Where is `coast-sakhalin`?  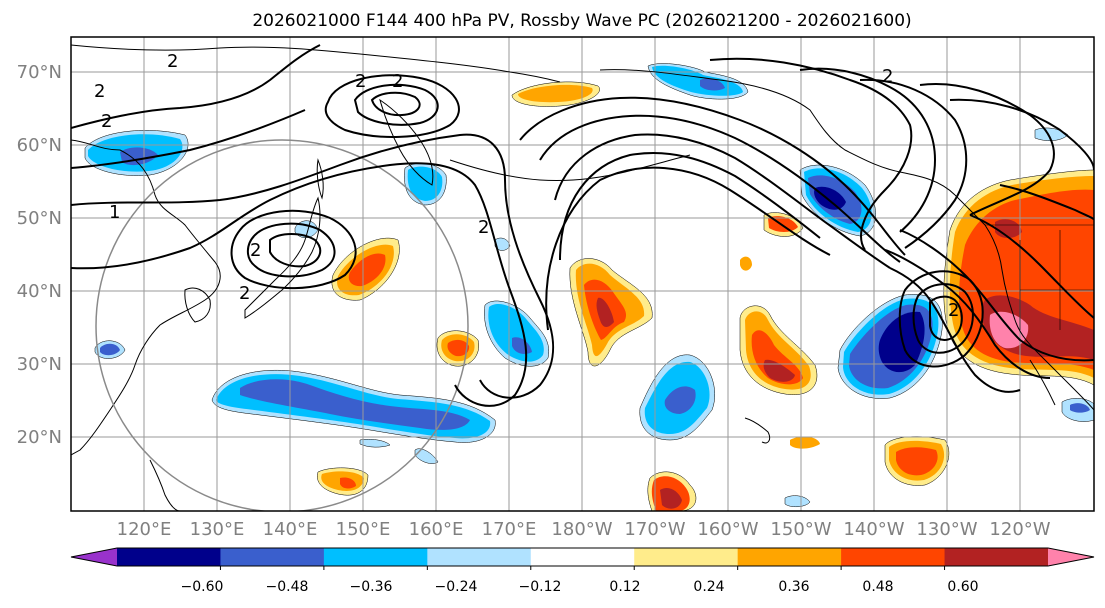 coast-sakhalin is located at coordinates (320, 179).